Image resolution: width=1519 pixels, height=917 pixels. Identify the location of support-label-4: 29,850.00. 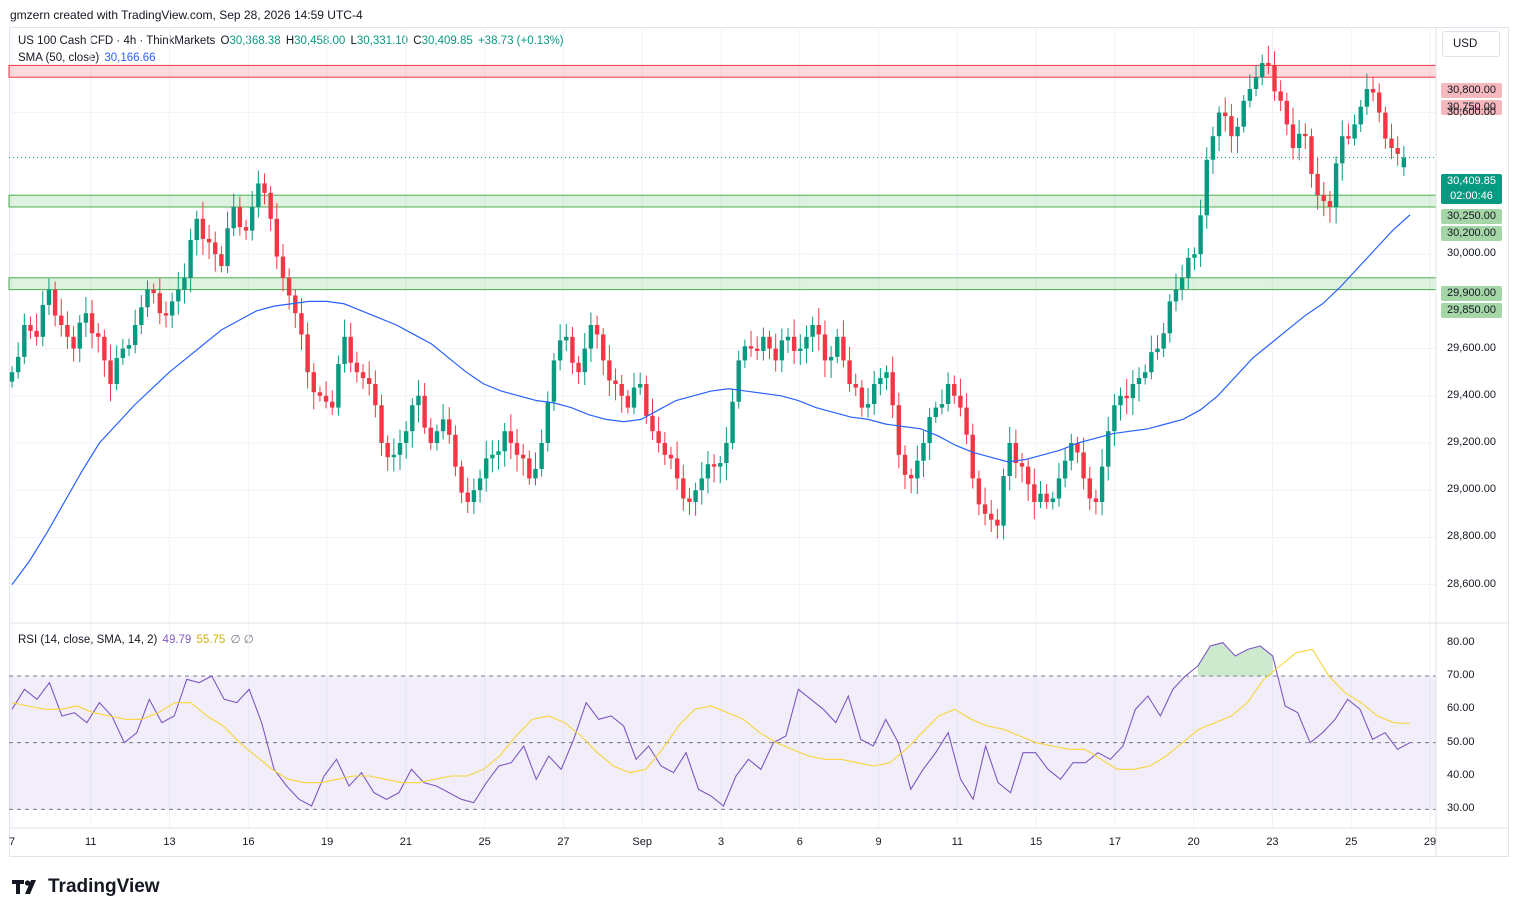
(1471, 310).